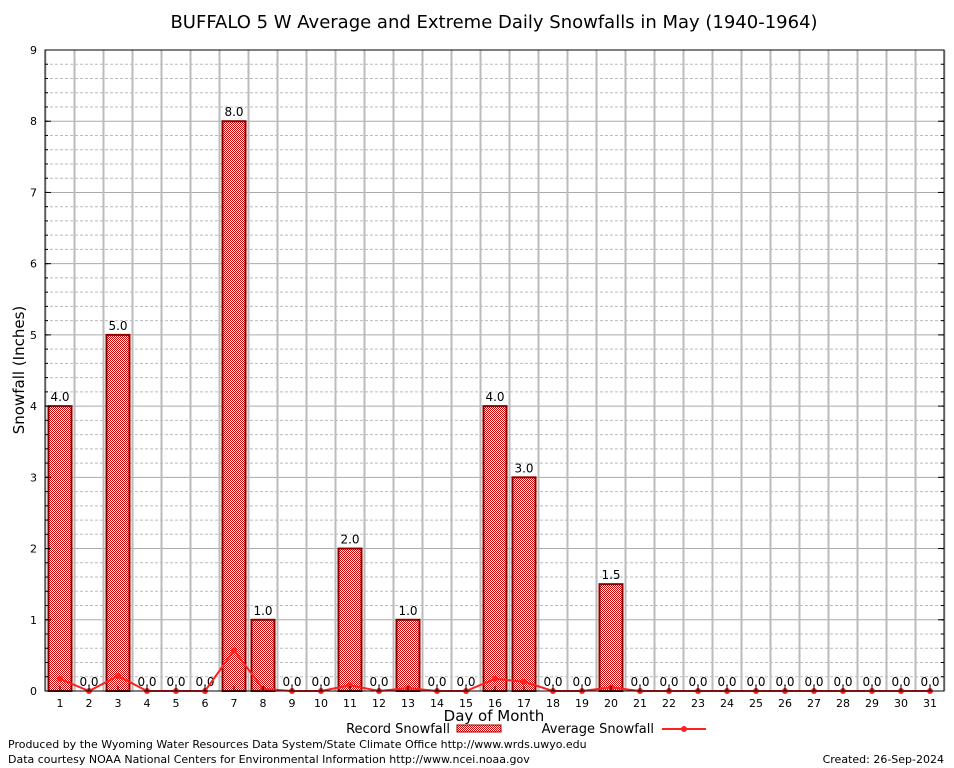 The height and width of the screenshot is (768, 954). What do you see at coordinates (437, 703) in the screenshot?
I see `x-tick-label: 14` at bounding box center [437, 703].